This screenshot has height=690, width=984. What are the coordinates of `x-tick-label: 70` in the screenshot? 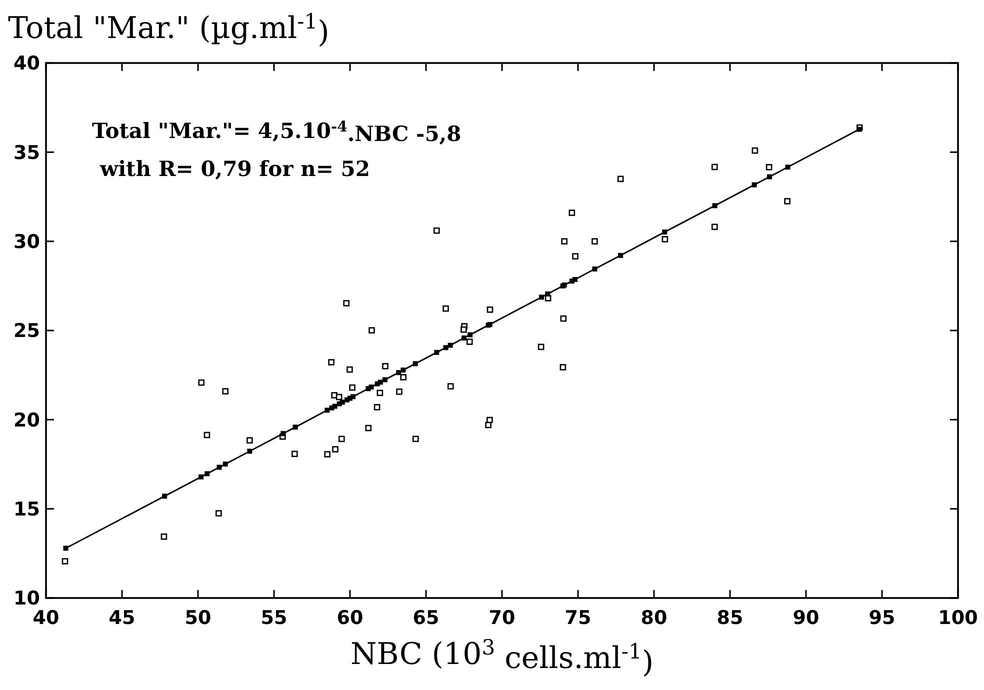 It's located at (502, 618).